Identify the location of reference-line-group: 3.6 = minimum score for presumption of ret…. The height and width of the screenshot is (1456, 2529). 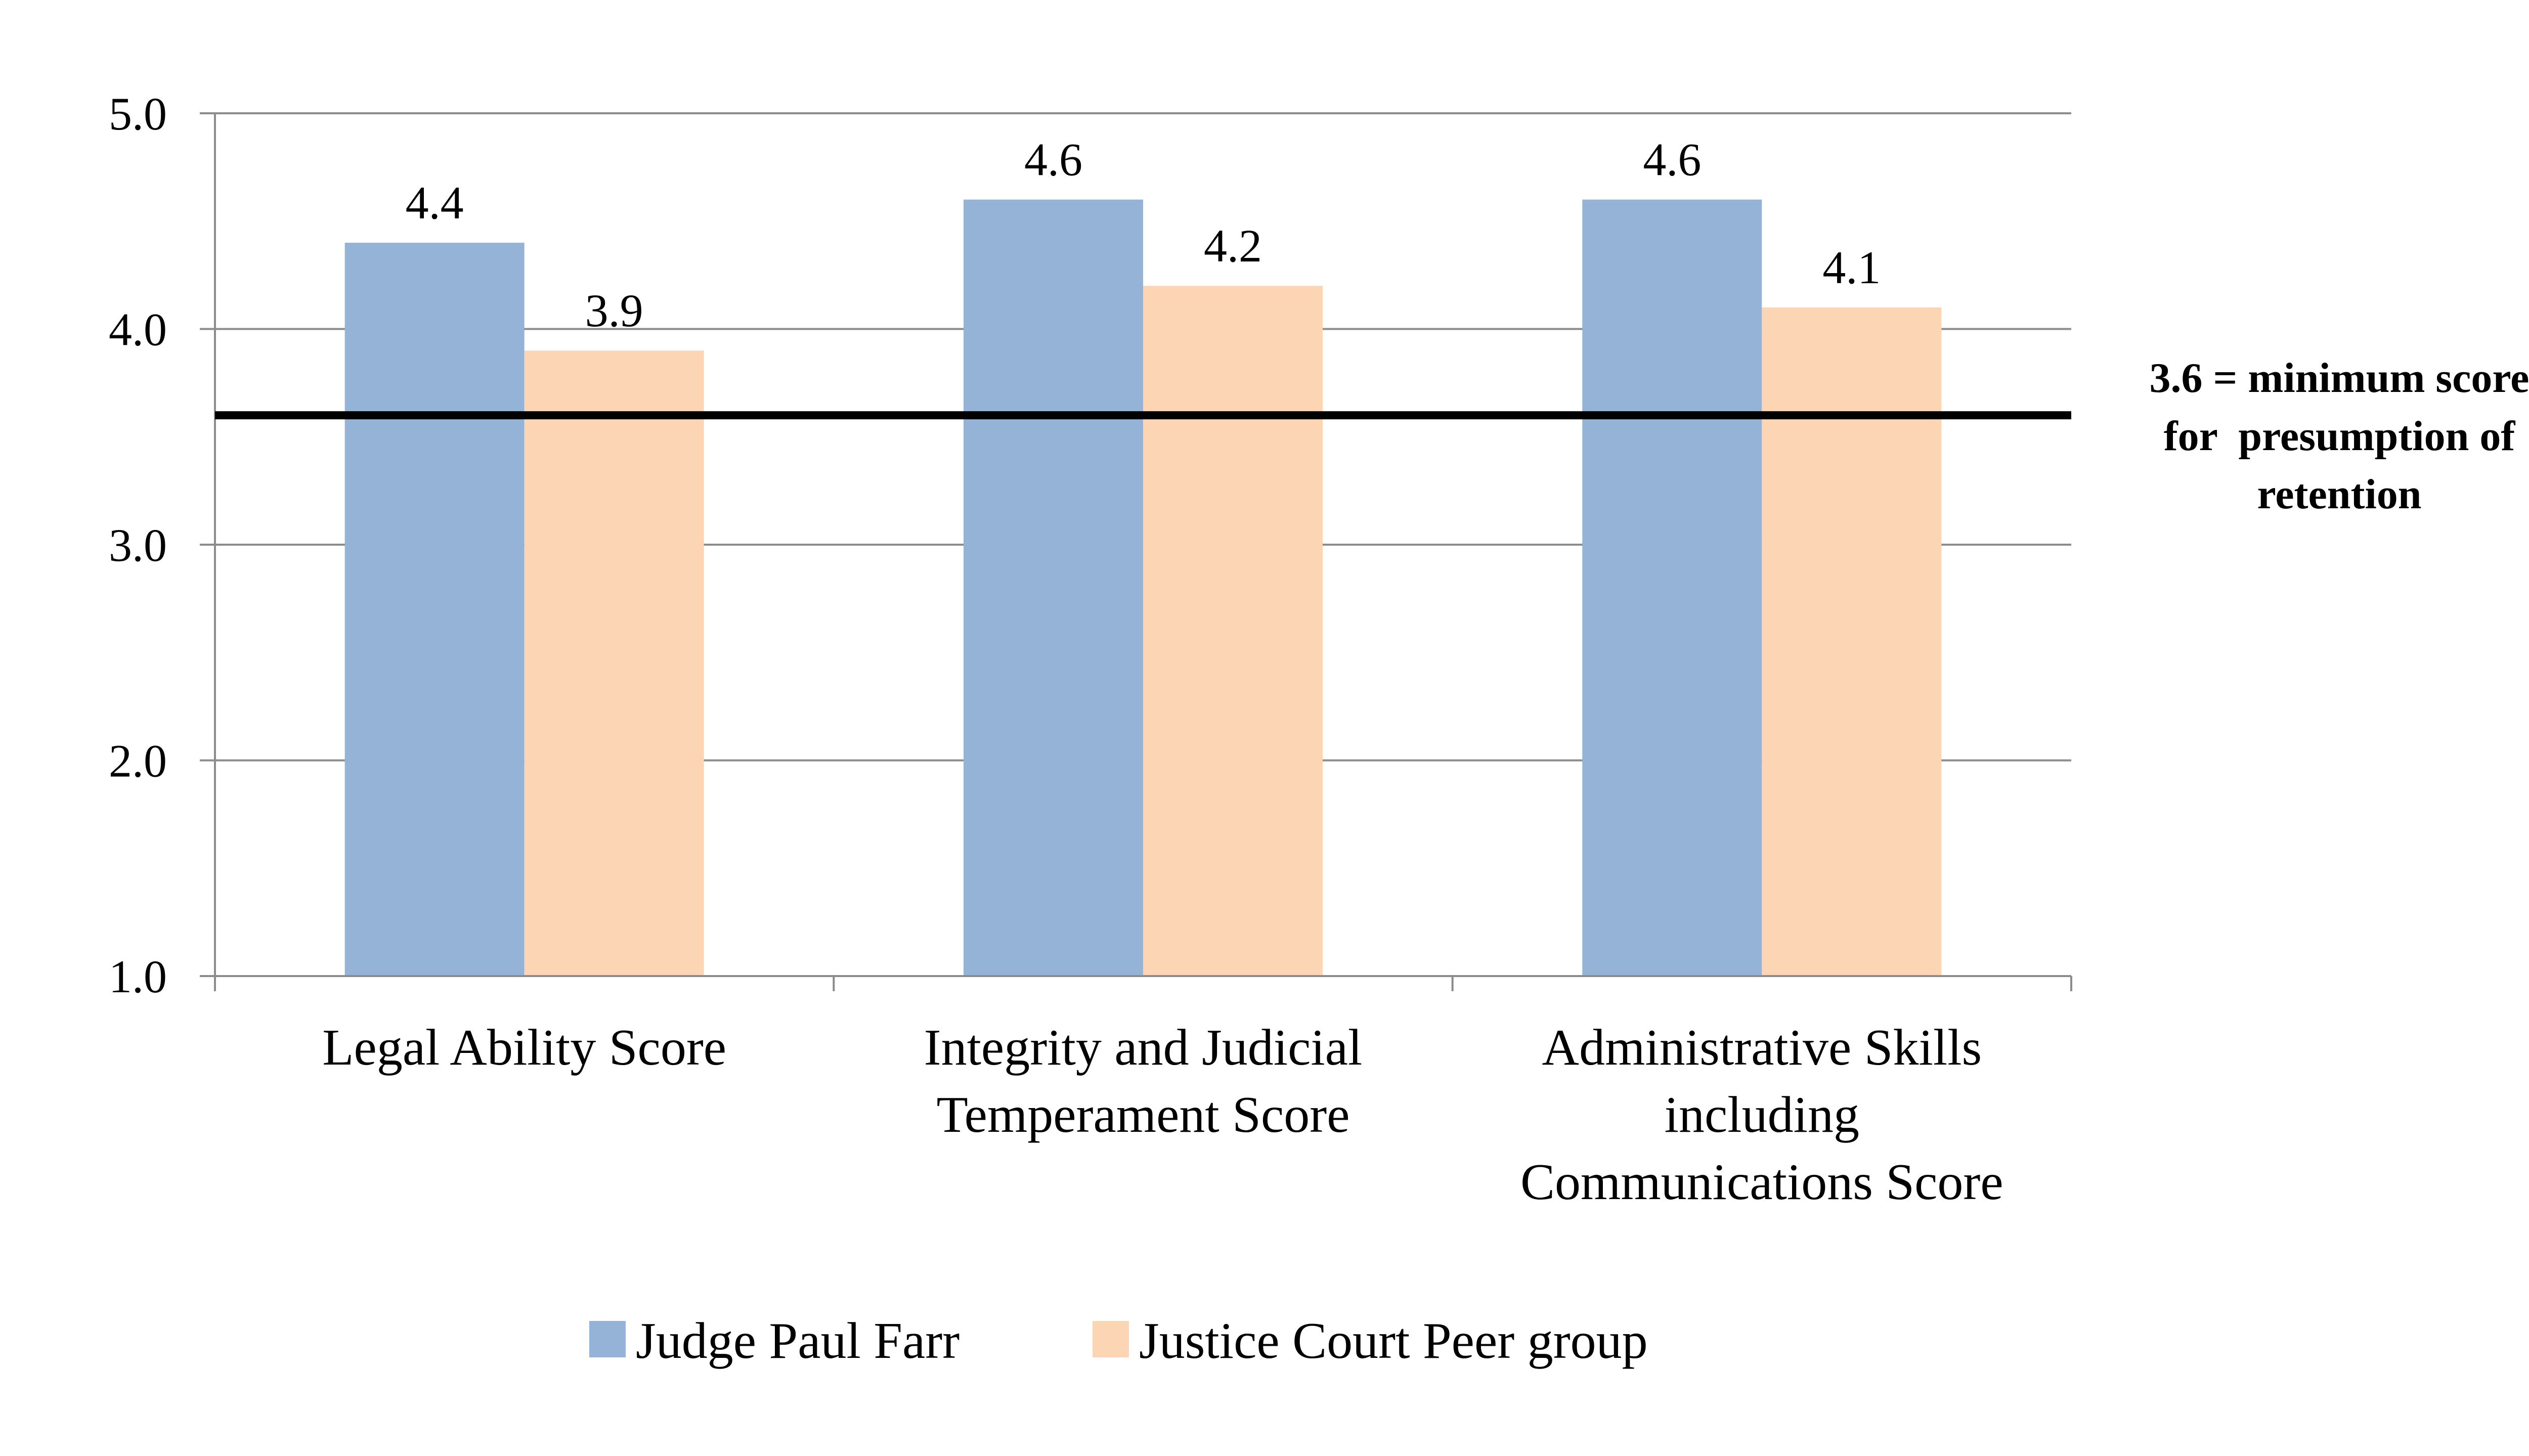
(1372, 437).